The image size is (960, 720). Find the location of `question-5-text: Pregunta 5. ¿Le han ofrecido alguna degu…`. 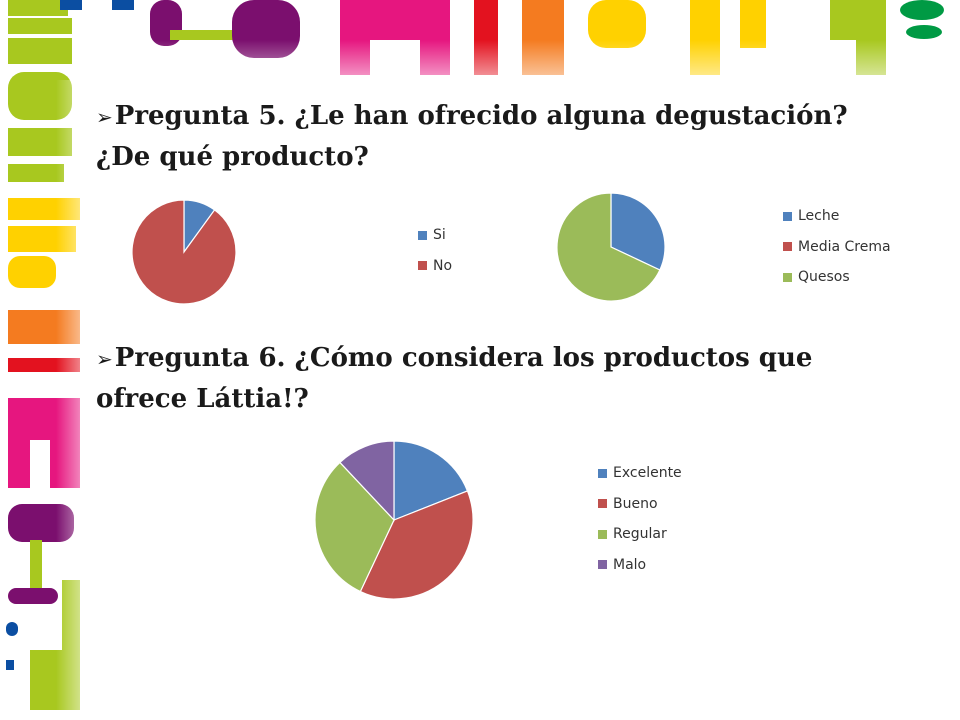

question-5-text: Pregunta 5. ¿Le han ofrecido alguna degu… is located at coordinates (472, 136).